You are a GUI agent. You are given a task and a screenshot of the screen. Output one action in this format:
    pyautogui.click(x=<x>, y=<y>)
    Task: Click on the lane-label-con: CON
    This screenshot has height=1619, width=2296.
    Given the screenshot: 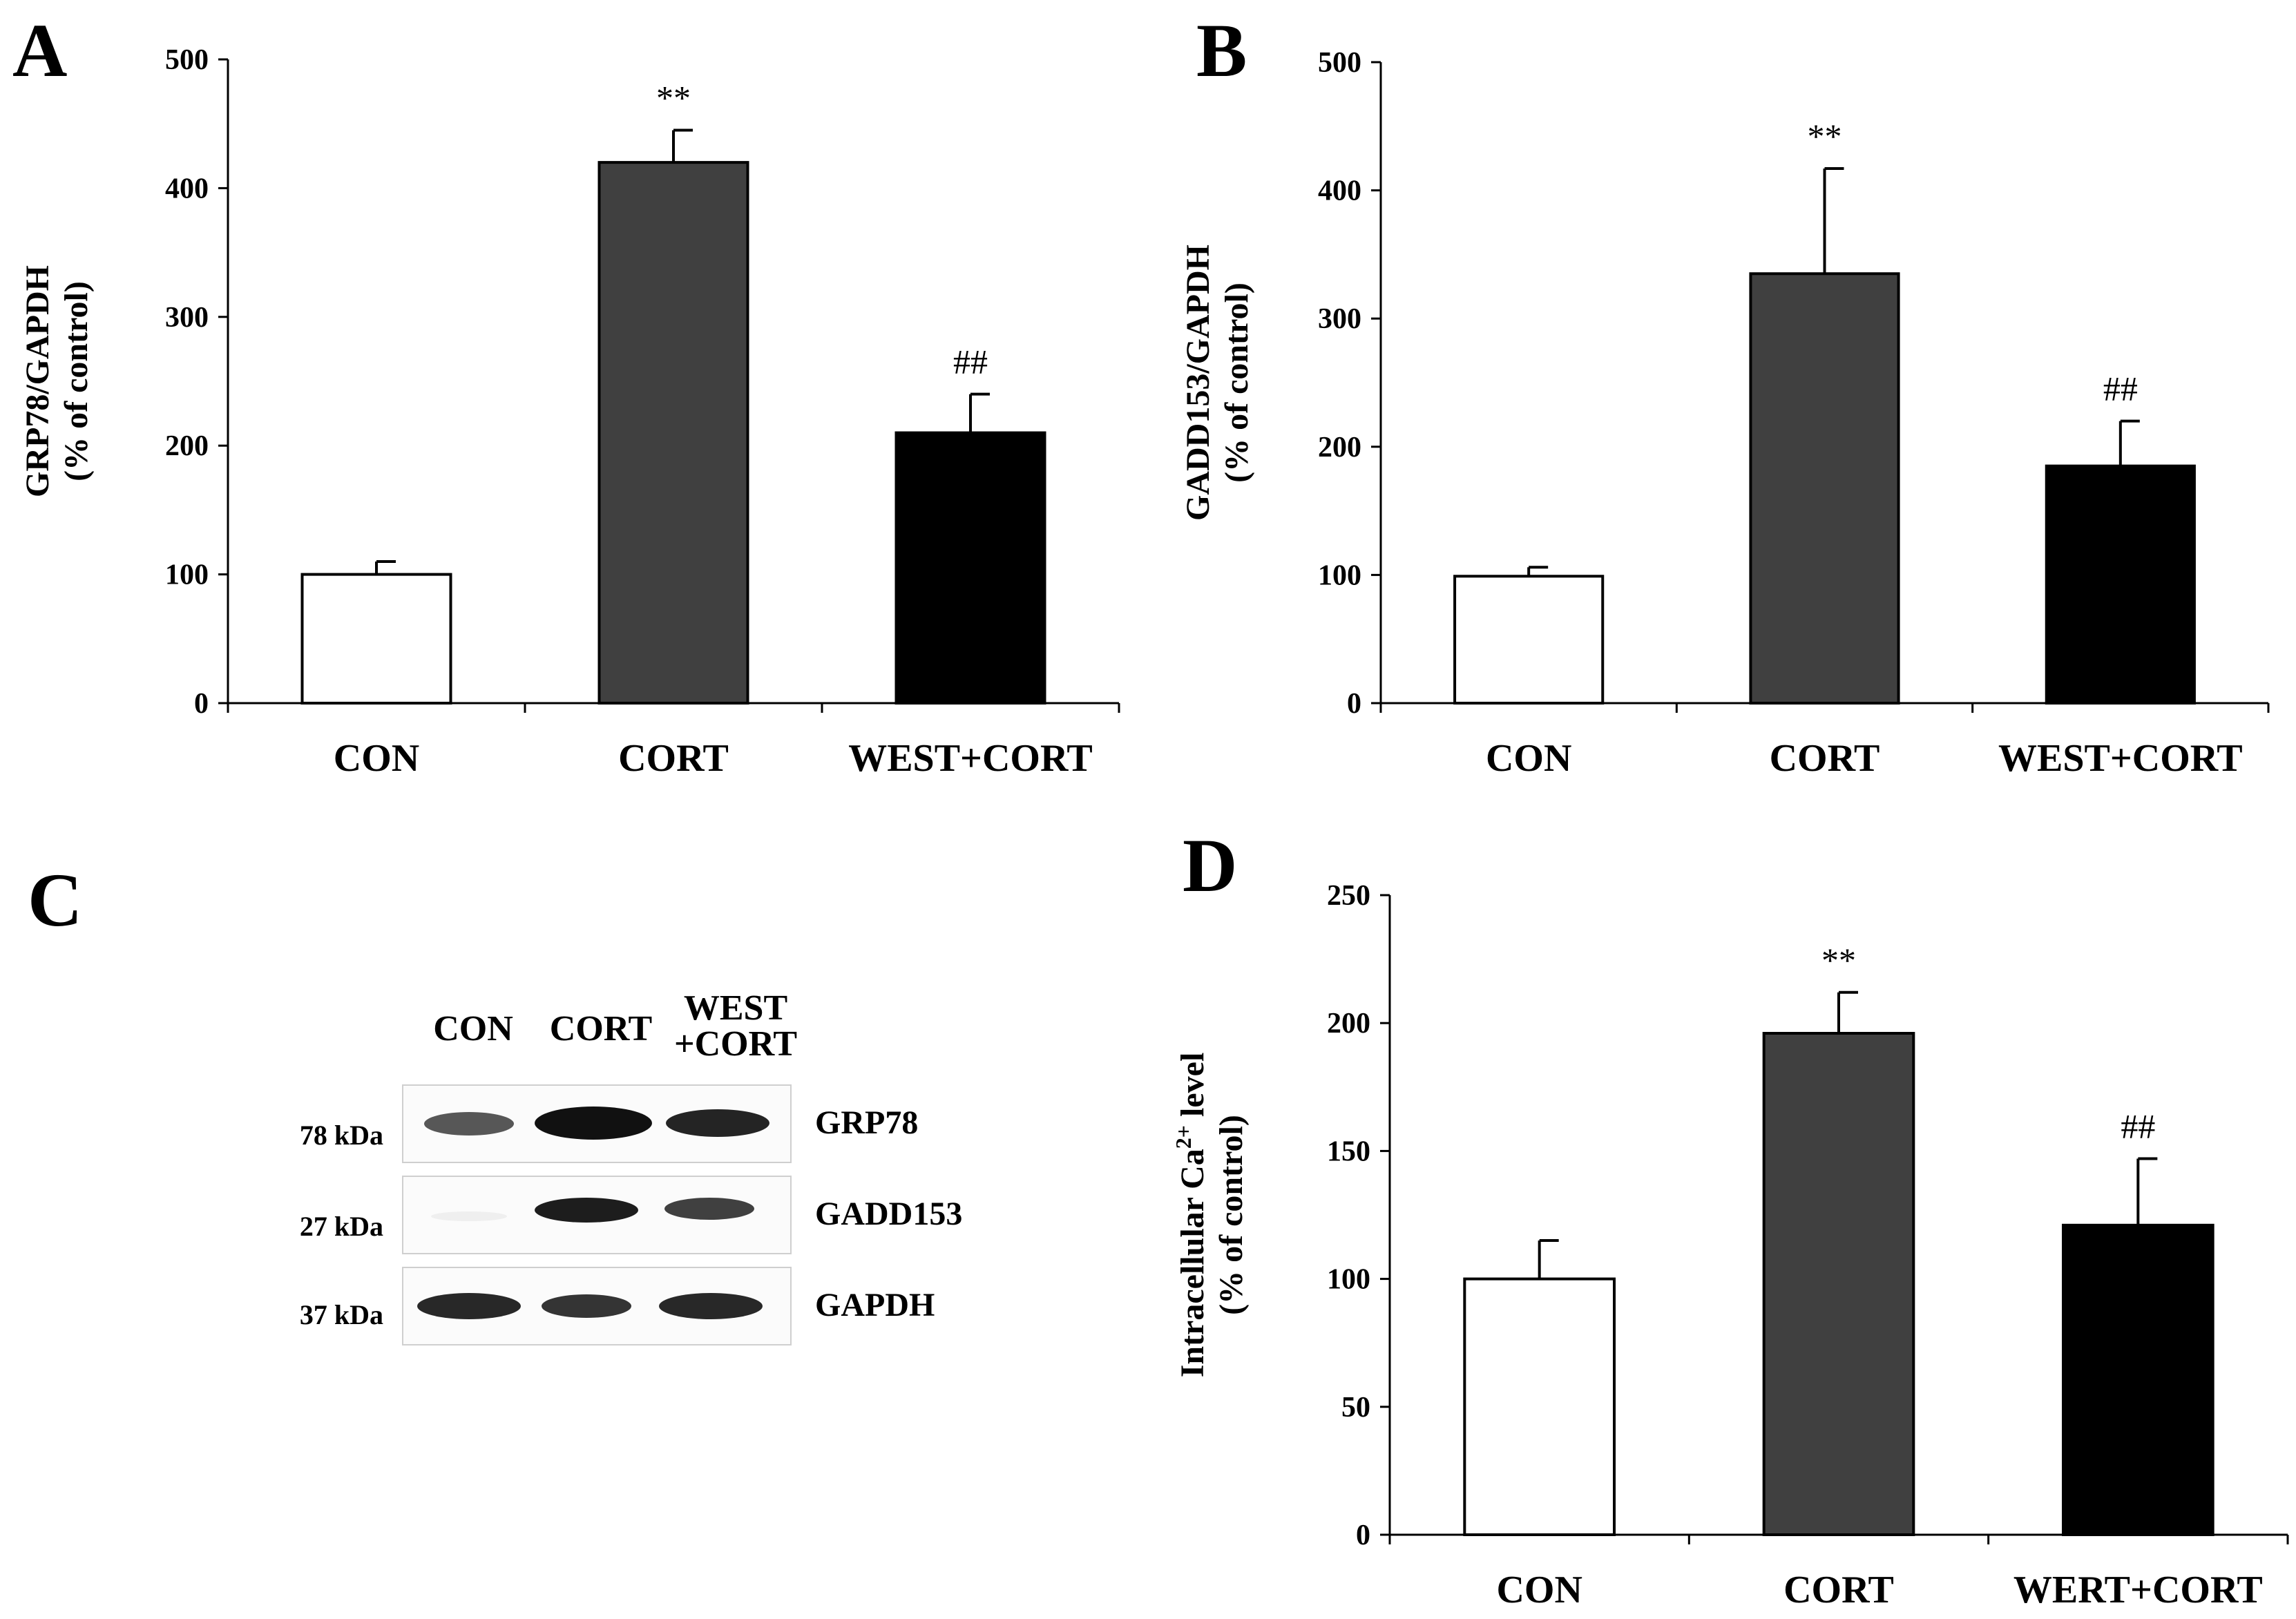 What is the action you would take?
    pyautogui.click(x=473, y=1028)
    